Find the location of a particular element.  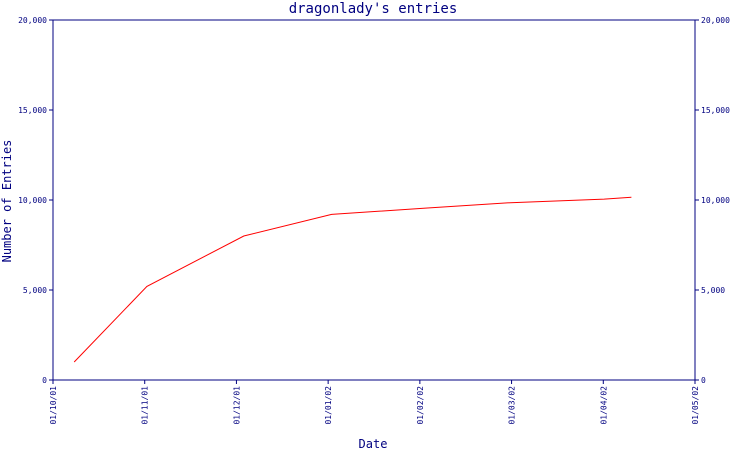

y-axis-title: Number of Entries is located at coordinates (7, 201).